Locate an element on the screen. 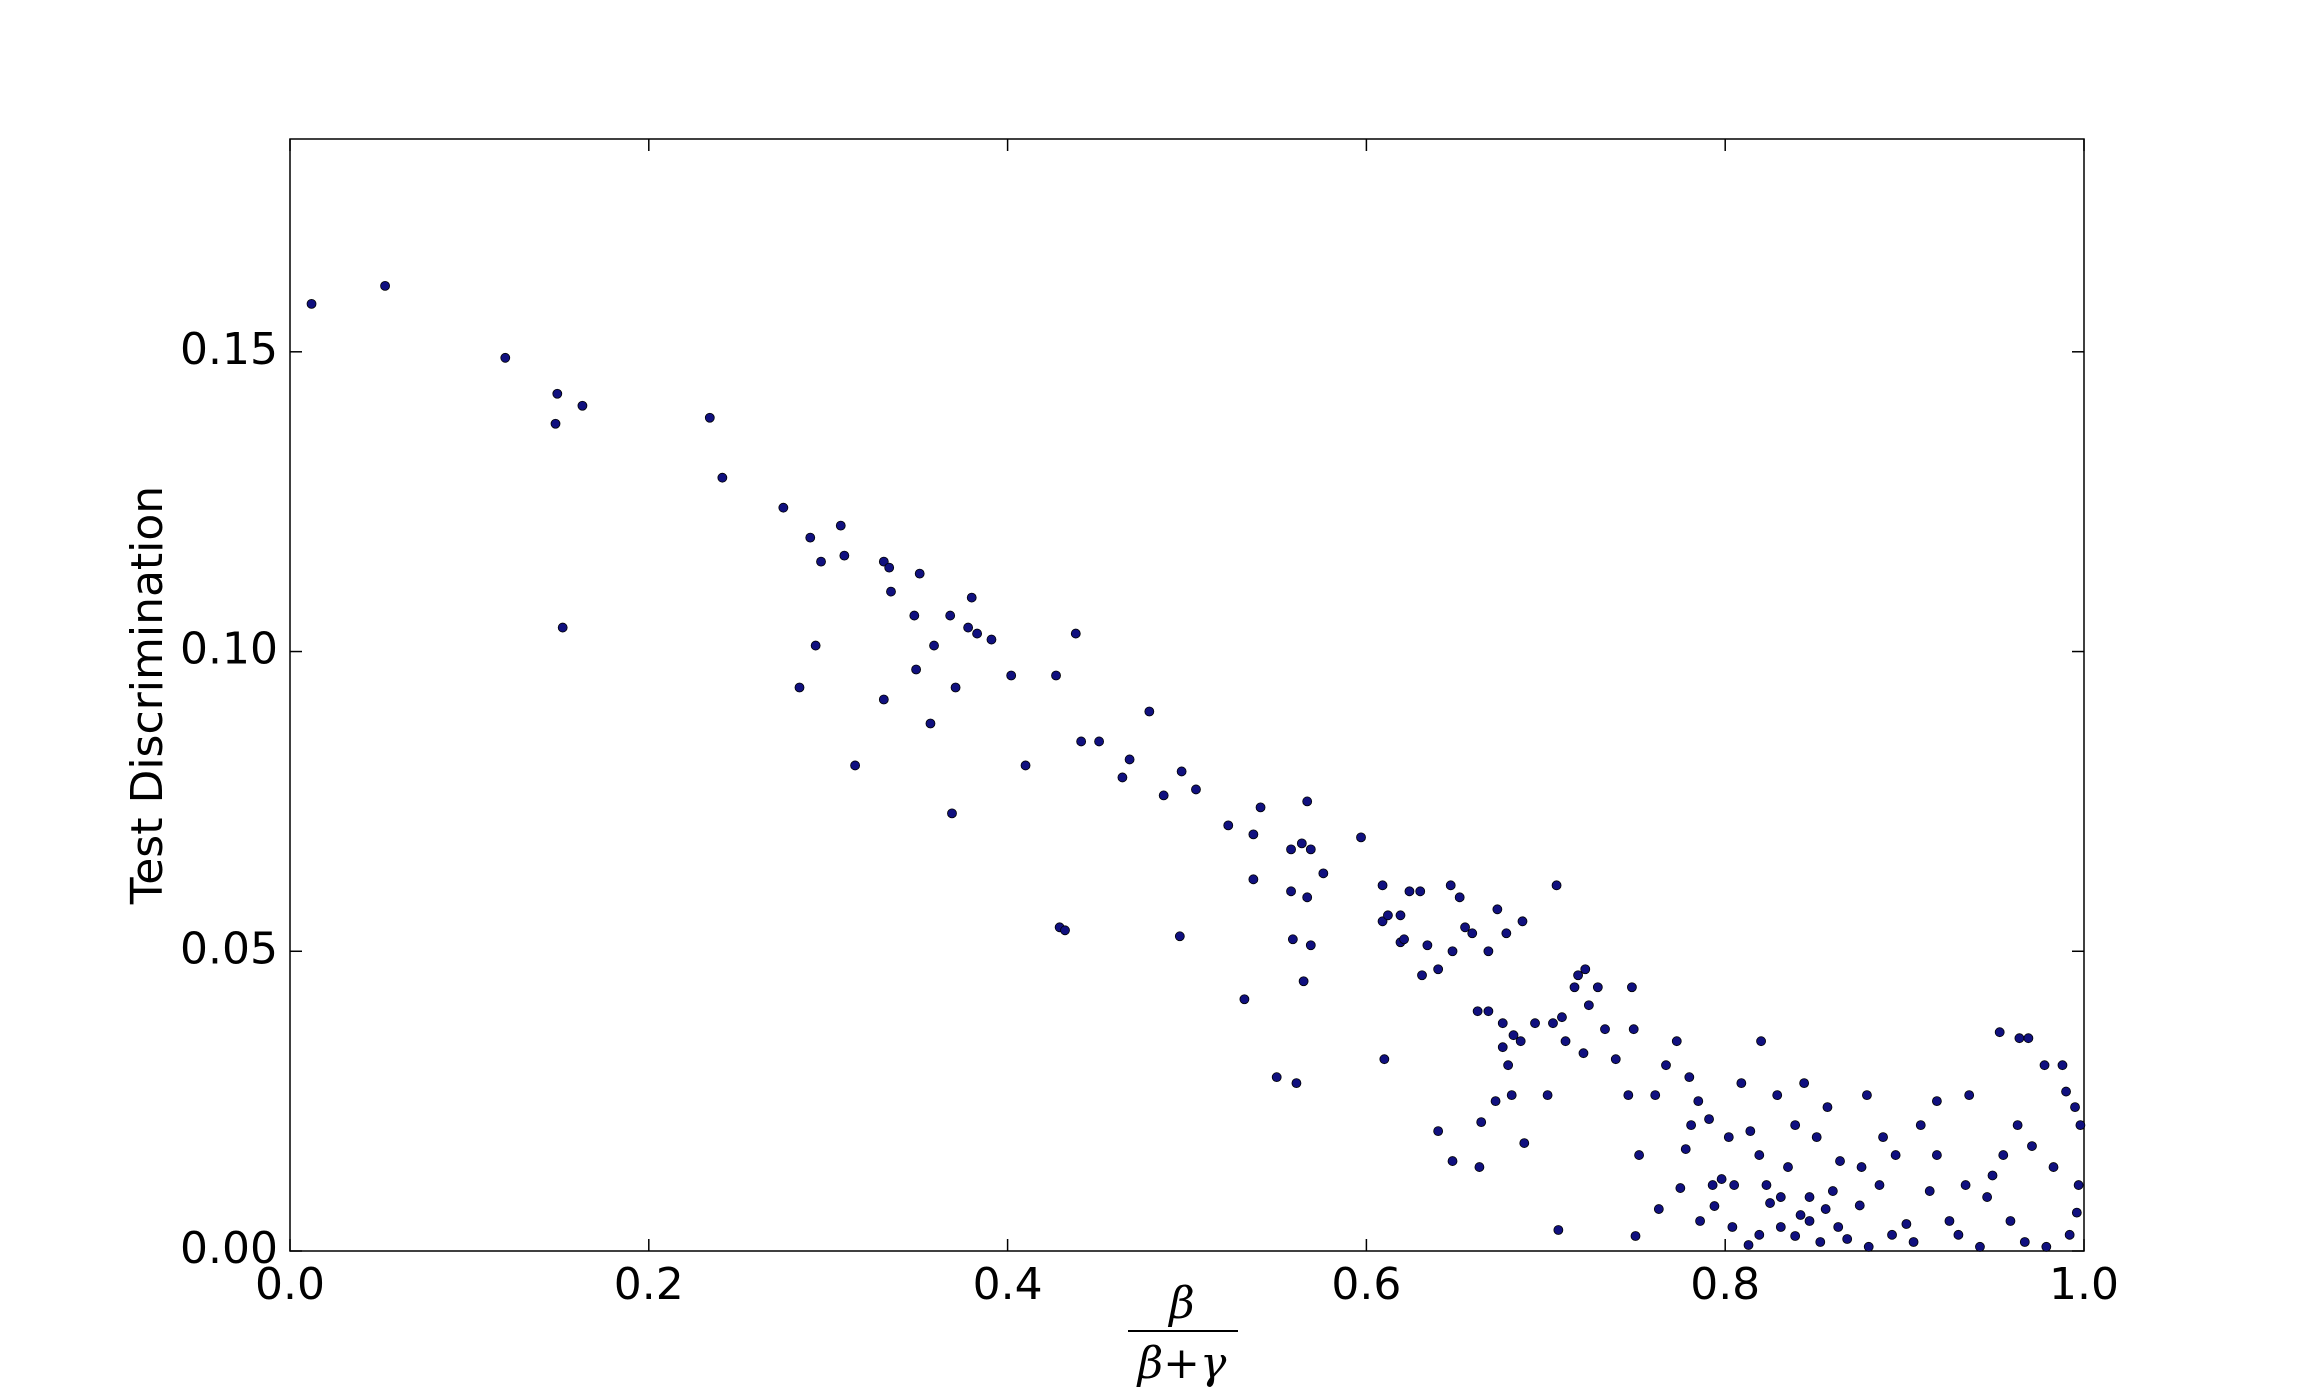  y-tick-label: 0.05 is located at coordinates (229, 948).